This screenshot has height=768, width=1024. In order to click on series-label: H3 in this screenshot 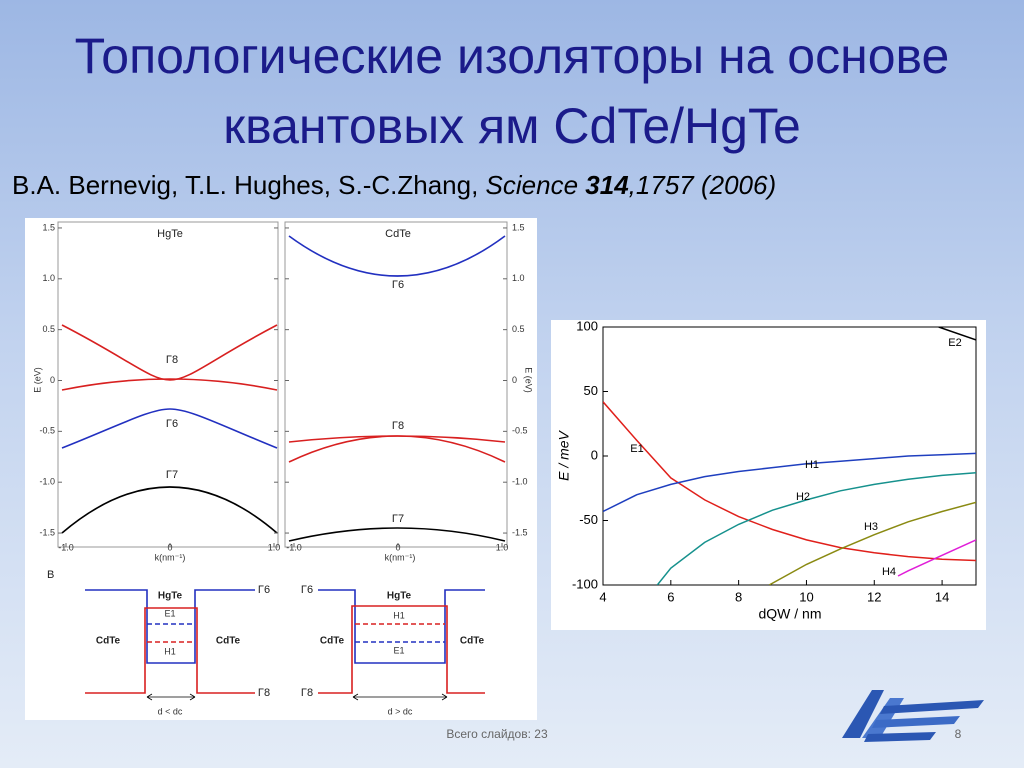, I will do `click(871, 527)`.